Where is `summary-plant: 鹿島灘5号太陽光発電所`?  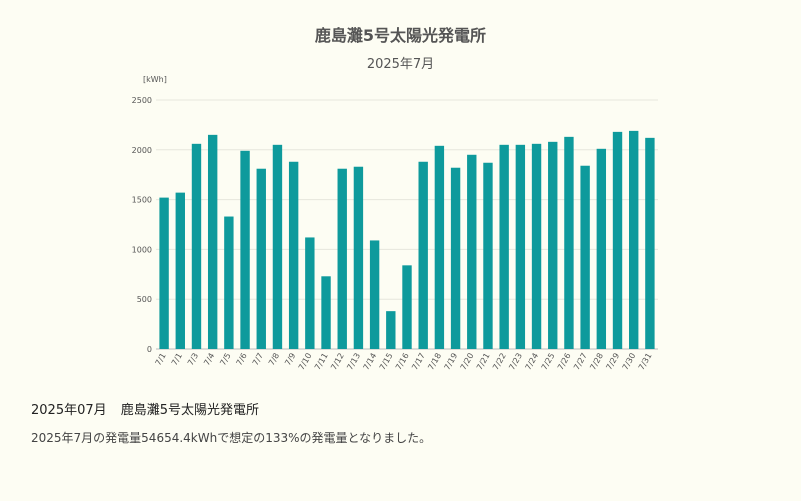
summary-plant: 鹿島灘5号太陽光発電所 is located at coordinates (190, 410).